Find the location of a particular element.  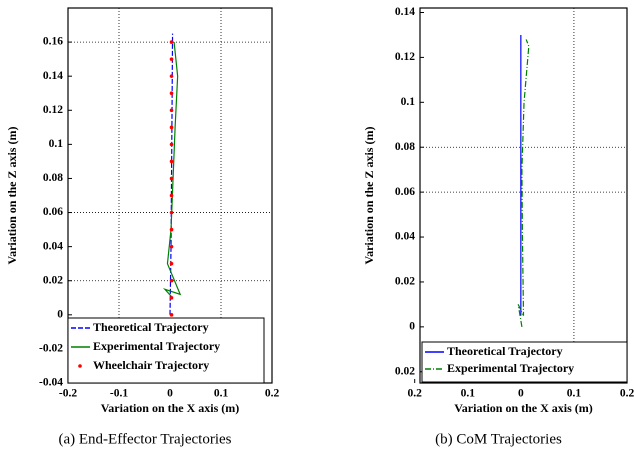

y-tick-label: -0.04 is located at coordinates (51, 383).